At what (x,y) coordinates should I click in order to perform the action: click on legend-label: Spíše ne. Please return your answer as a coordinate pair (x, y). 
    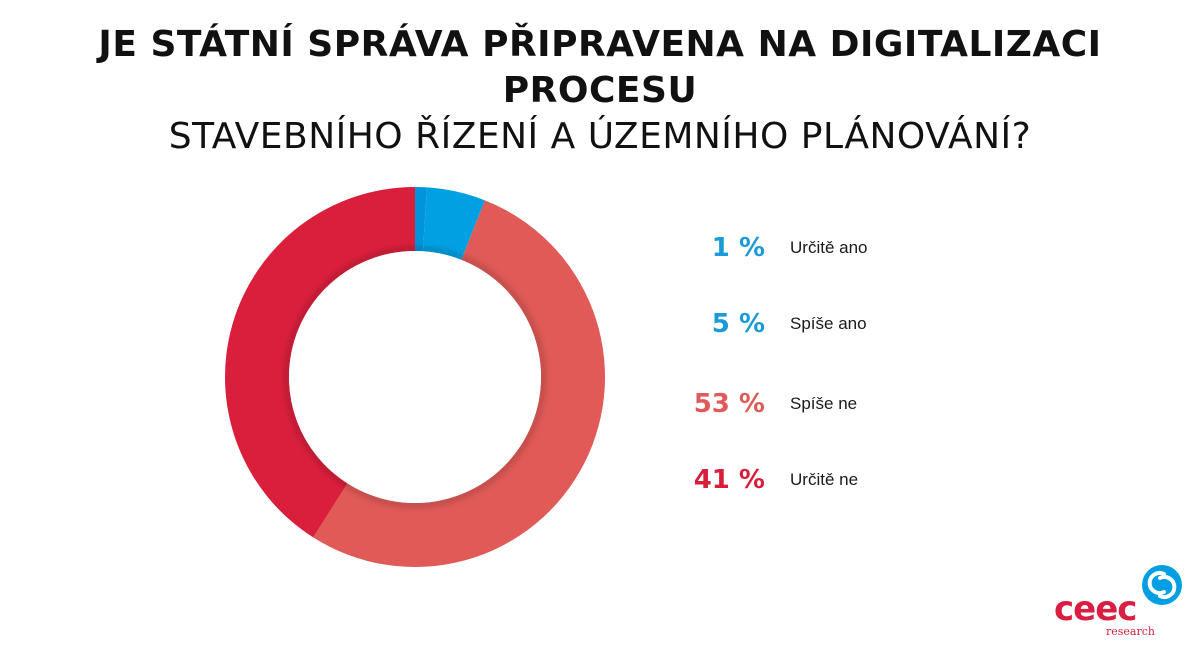
    Looking at the image, I should click on (824, 403).